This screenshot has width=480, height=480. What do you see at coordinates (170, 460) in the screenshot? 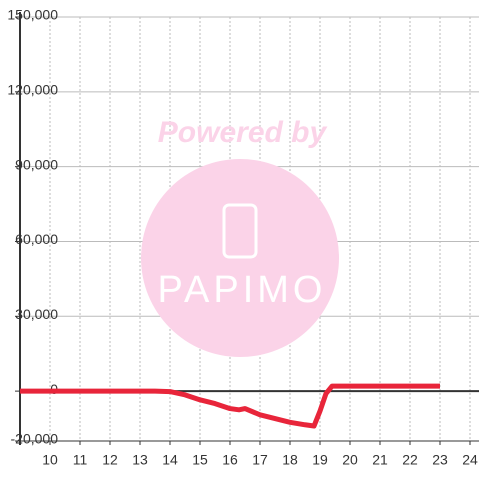
I see `x-tick-label: 14` at bounding box center [170, 460].